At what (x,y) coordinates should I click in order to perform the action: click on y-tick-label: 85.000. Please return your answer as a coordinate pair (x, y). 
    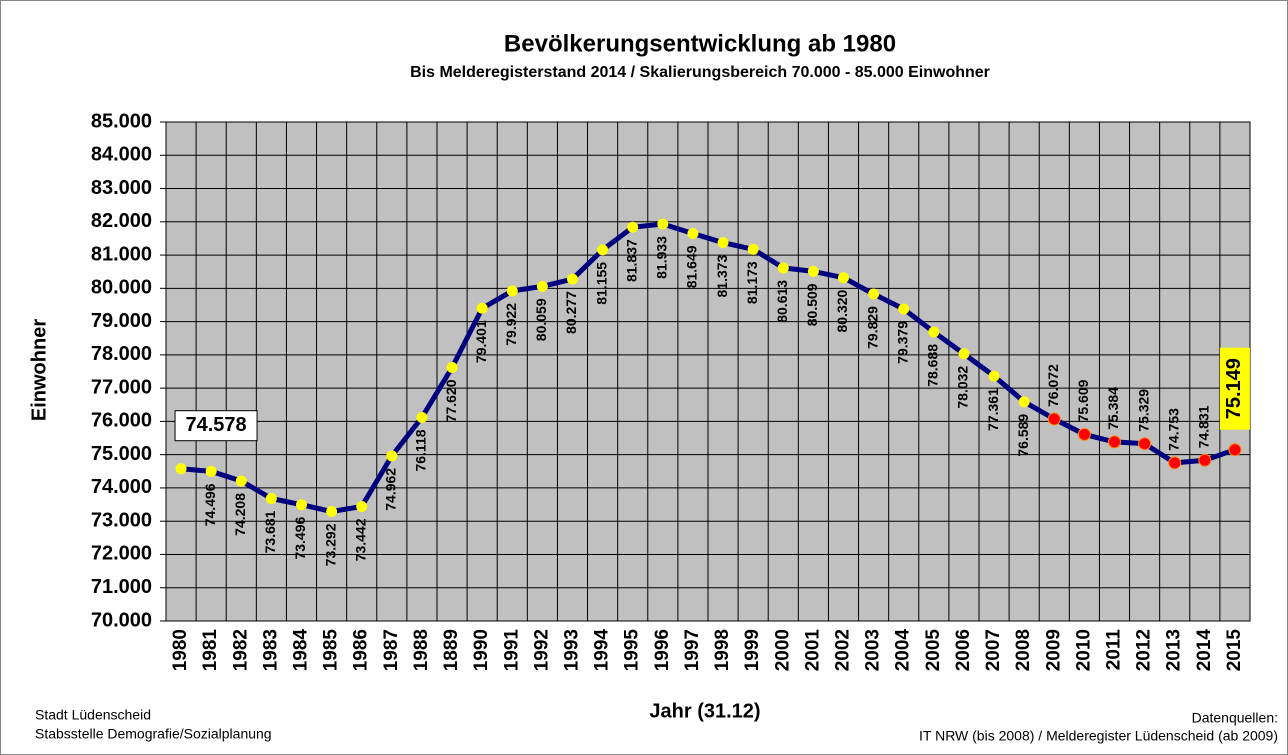
    Looking at the image, I should click on (121, 121).